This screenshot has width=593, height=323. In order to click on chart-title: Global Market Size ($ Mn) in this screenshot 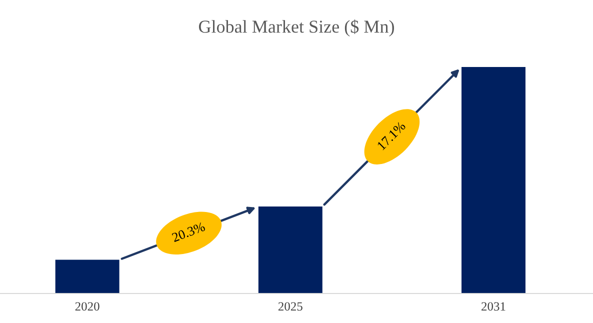, I will do `click(296, 28)`.